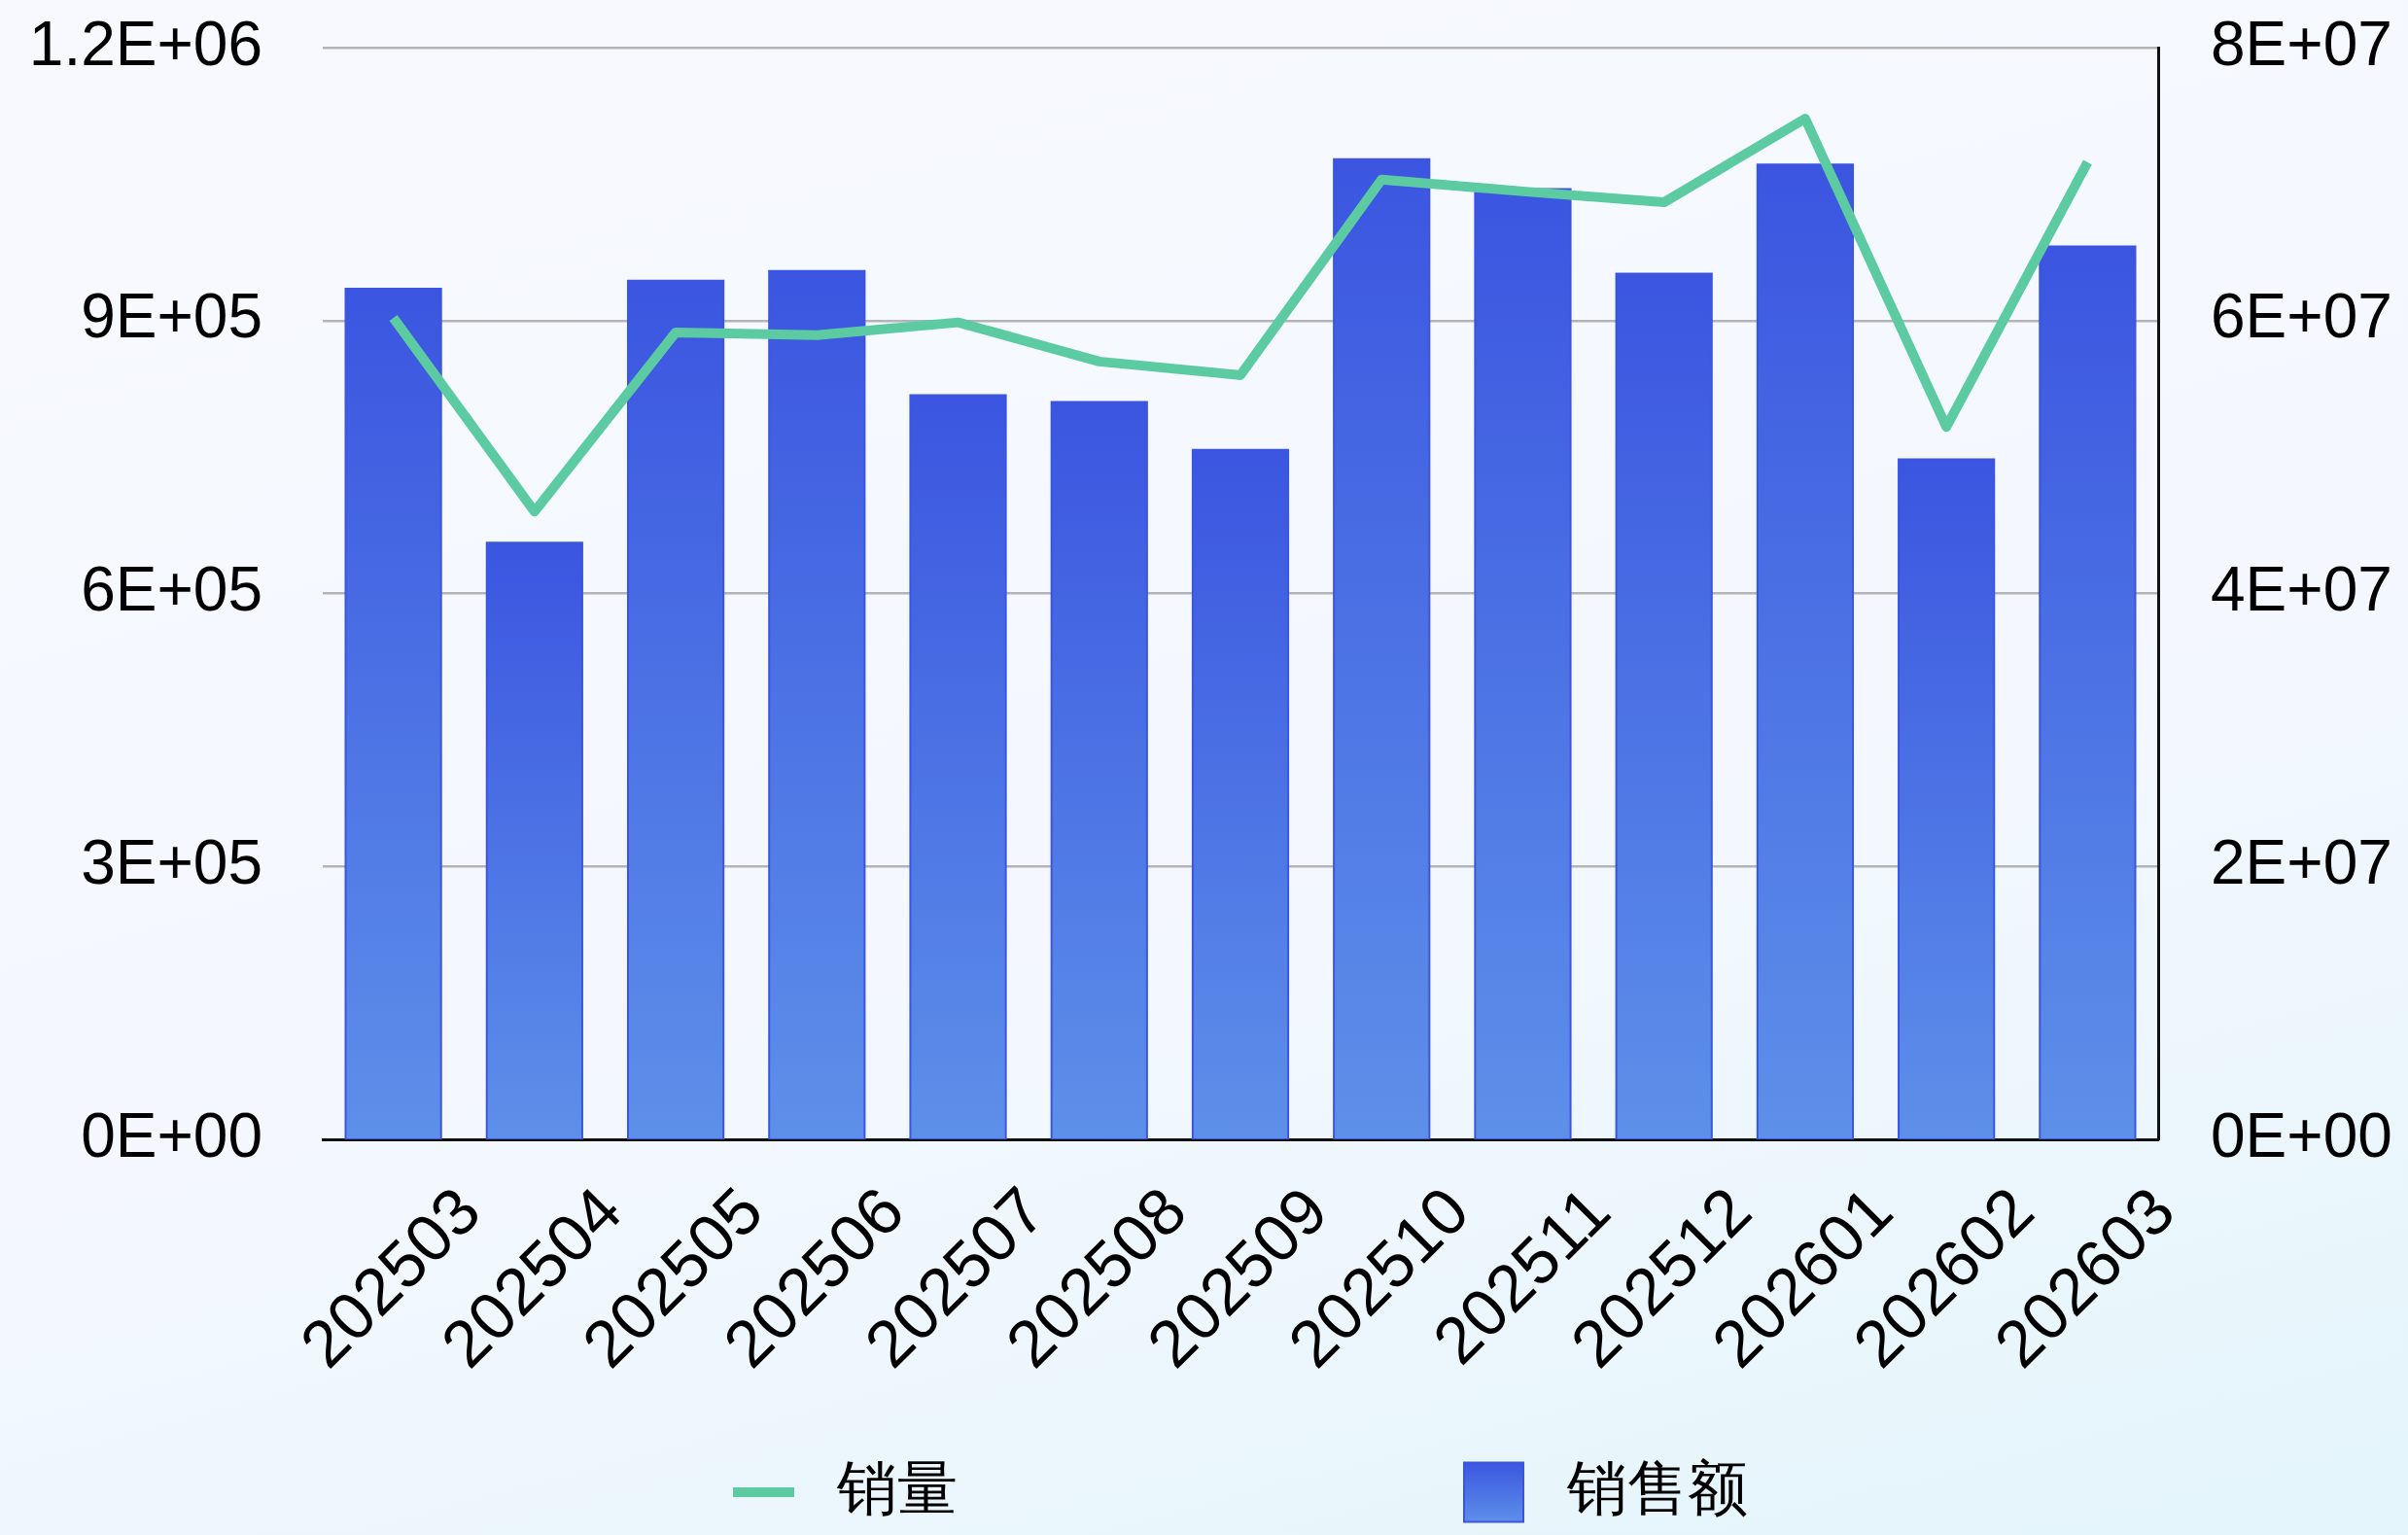 This screenshot has height=1535, width=2408. I want to click on y-tick-label: 3E+05, so click(171, 861).